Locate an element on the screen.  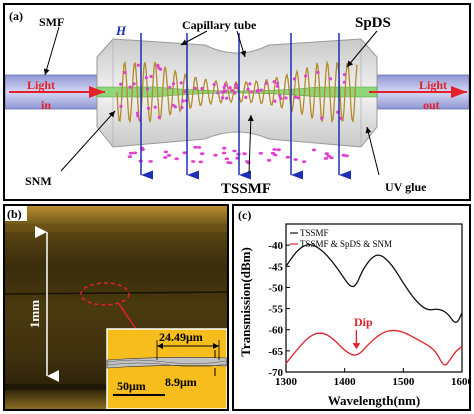
legend: TSSMF TSSMF & SpDS & SNM is located at coordinates (341, 238).